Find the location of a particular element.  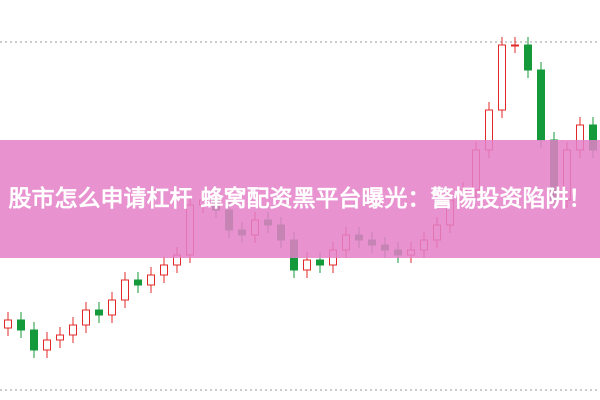

title: 股市怎么申请杠杆 蜂窝配资黑平台曝光：警惕投资陷阱！ is located at coordinates (300, 198).